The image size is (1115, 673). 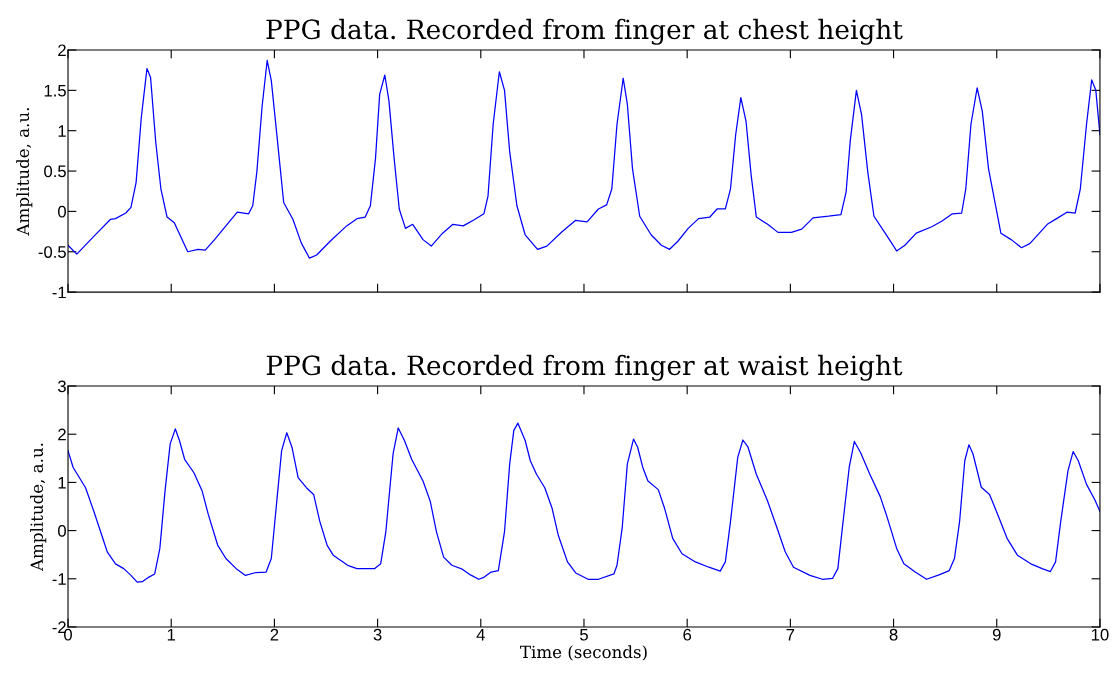 I want to click on x-axis-title: Time (seconds), so click(x=583, y=653).